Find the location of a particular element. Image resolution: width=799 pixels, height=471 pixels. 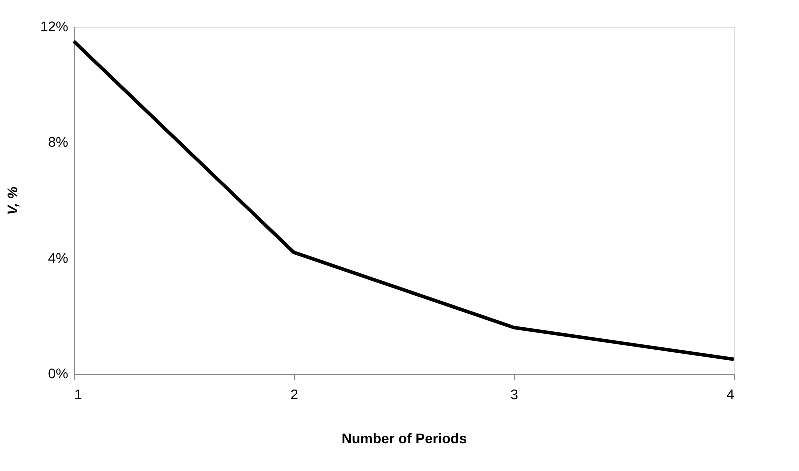

y-tick-label: 4% is located at coordinates (58, 258).